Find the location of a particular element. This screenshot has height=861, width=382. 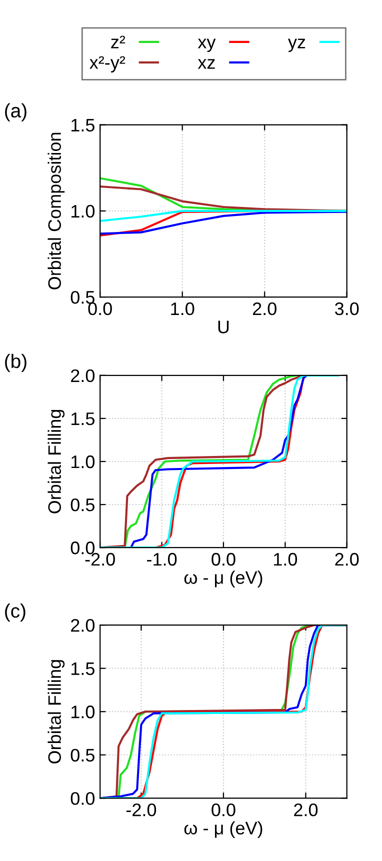

x-tick-label: -1.0 is located at coordinates (162, 559).